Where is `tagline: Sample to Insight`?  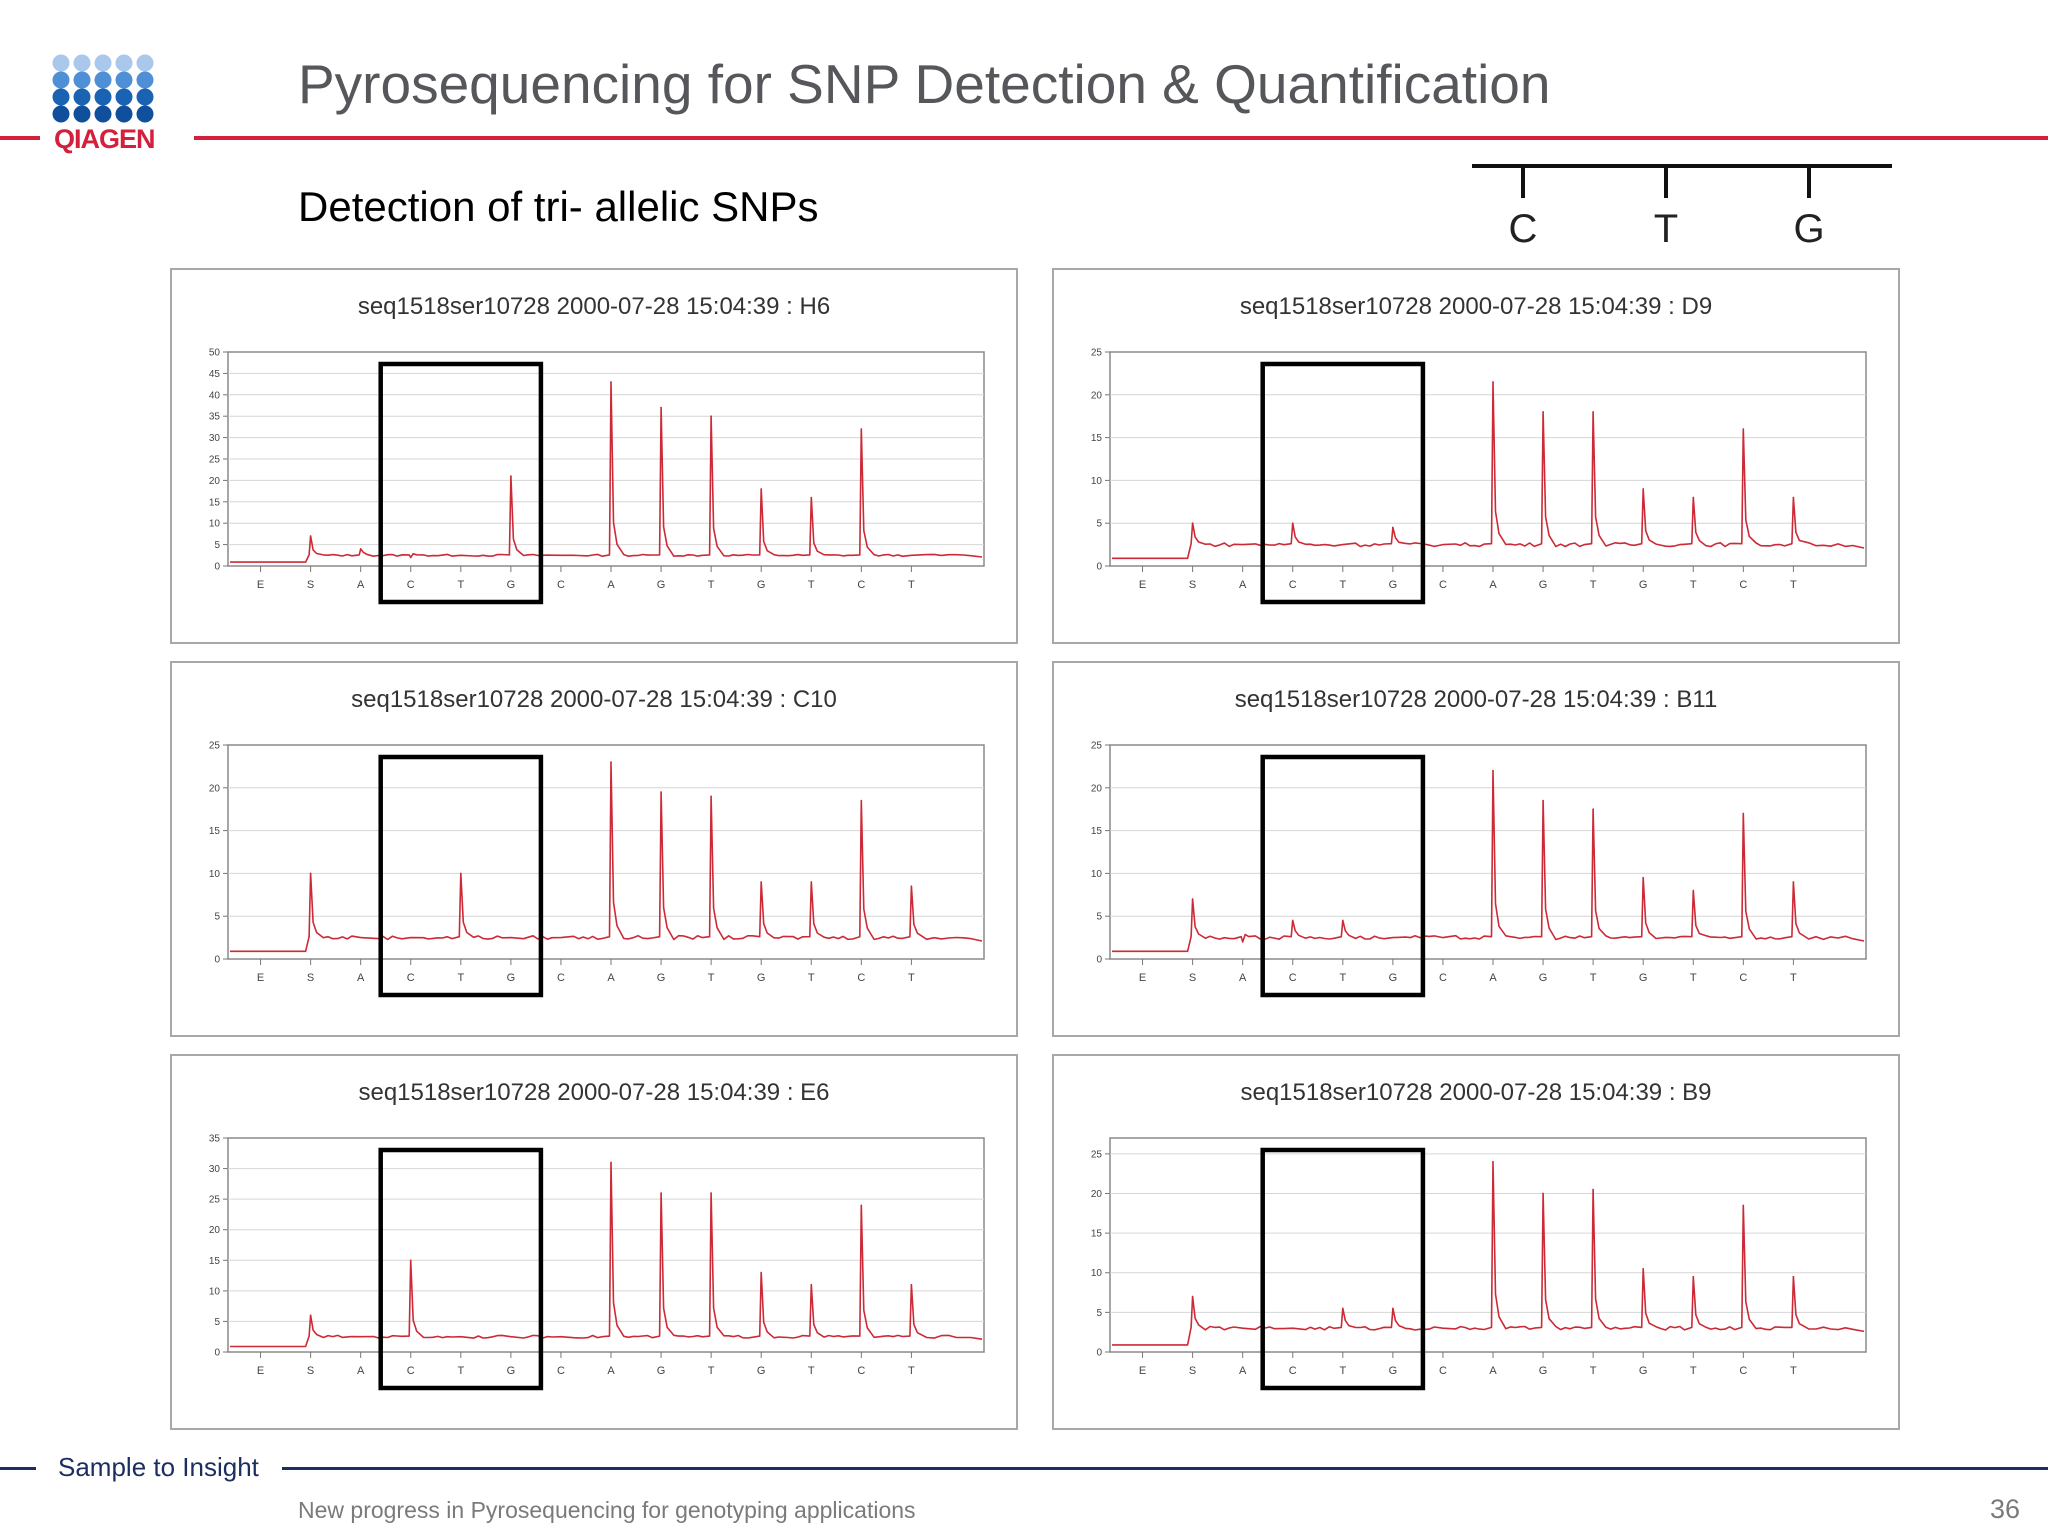
tagline: Sample to Insight is located at coordinates (158, 1467).